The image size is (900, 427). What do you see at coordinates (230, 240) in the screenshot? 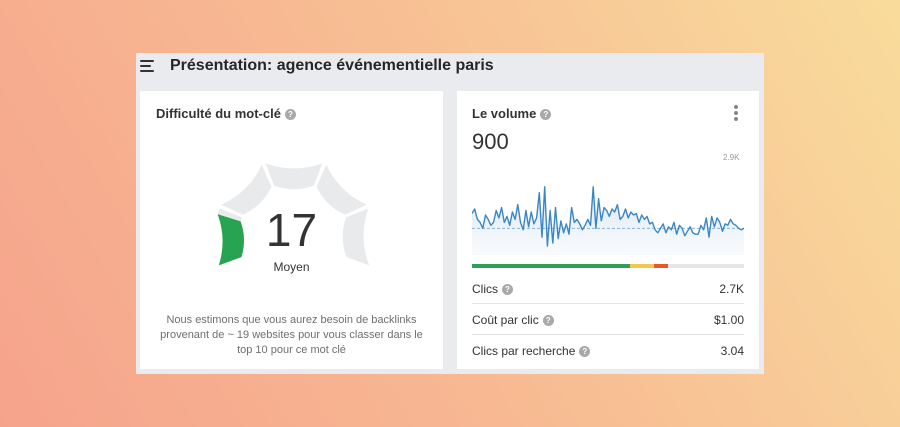
I see `gauge-filled-segment` at bounding box center [230, 240].